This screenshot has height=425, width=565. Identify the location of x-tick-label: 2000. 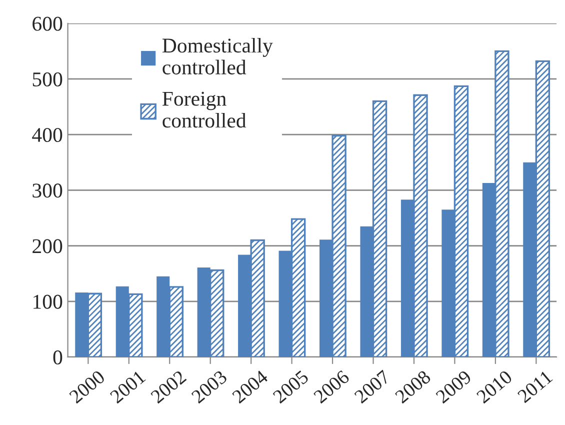
(87, 387).